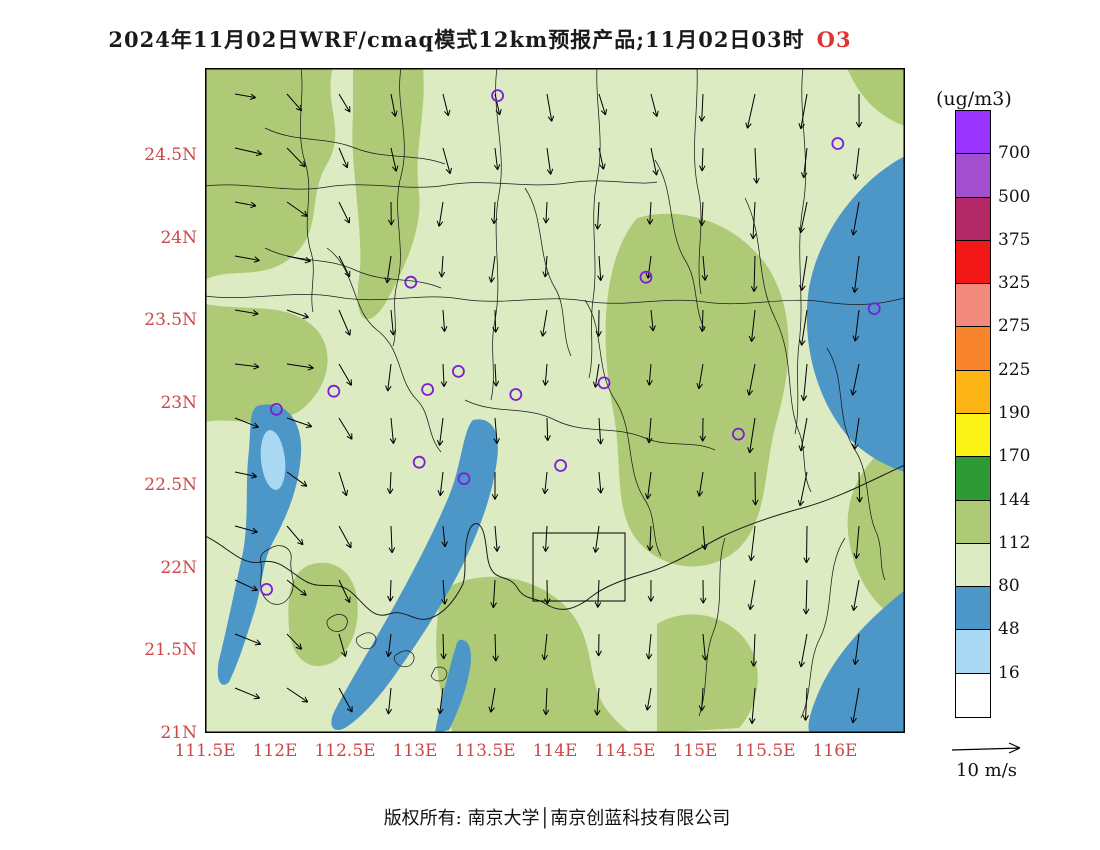 The width and height of the screenshot is (1100, 850). What do you see at coordinates (1014, 499) in the screenshot?
I see `colorbar-tick-label: 144` at bounding box center [1014, 499].